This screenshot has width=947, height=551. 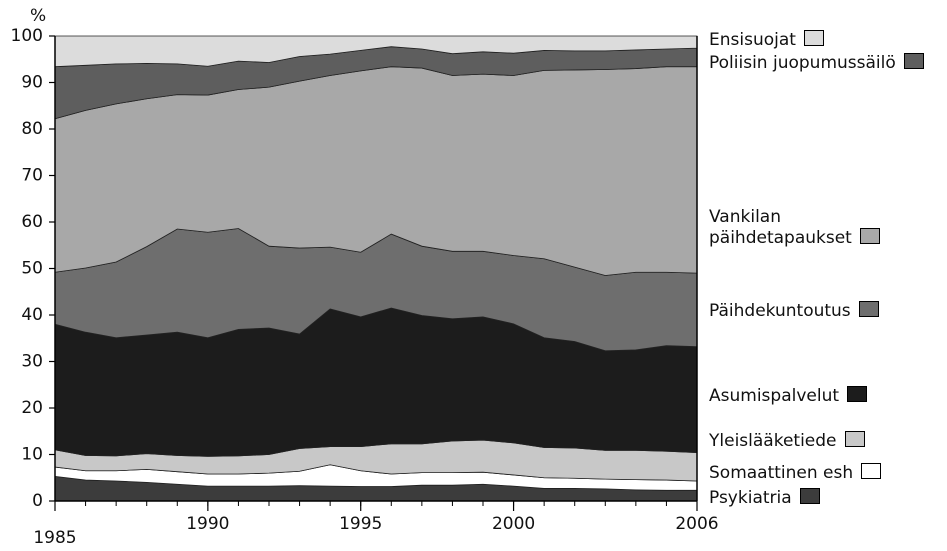 What do you see at coordinates (32, 83) in the screenshot?
I see `y-tick-label: 90` at bounding box center [32, 83].